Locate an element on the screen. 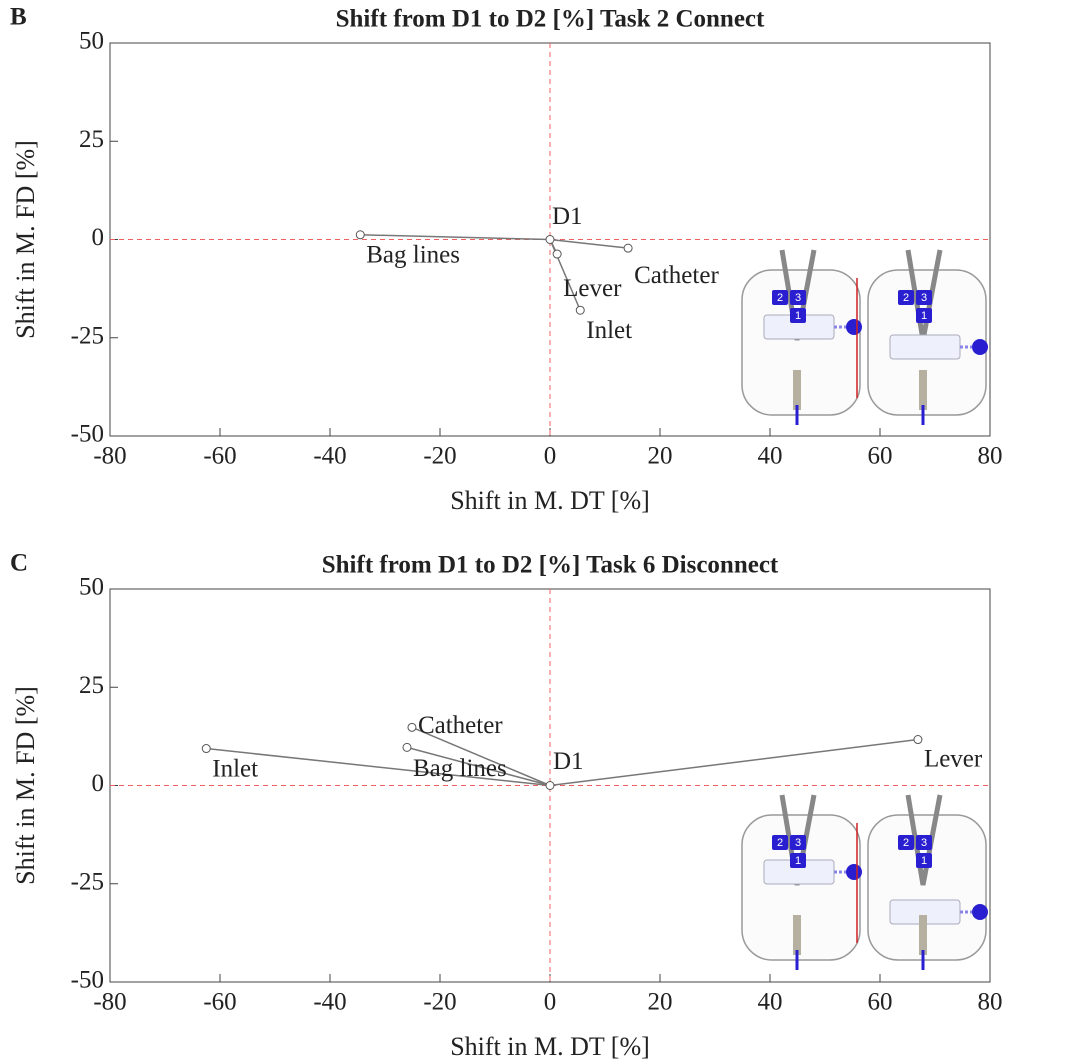  panel-letter: B is located at coordinates (18, 17).